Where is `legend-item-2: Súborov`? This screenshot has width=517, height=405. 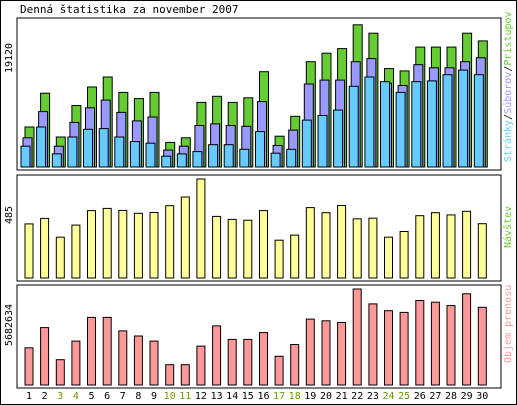 legend-item-2: Súborov is located at coordinates (508, 93).